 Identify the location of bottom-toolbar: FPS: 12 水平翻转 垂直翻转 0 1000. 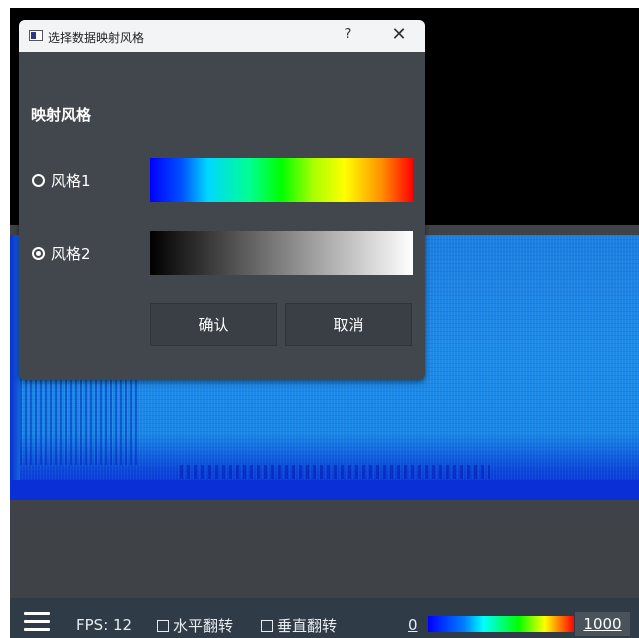
(324, 618).